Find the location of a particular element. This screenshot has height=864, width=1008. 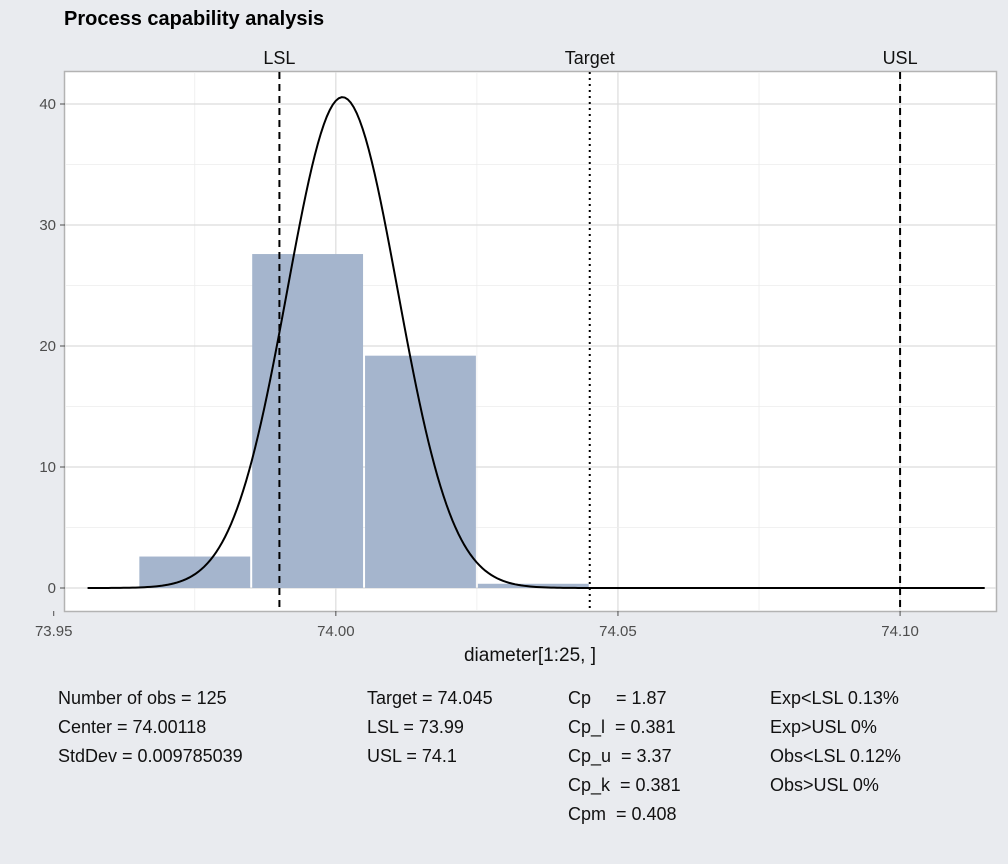

stats-col-specs: Target = 74.045 LSL = 73.99 USL = 74.1 is located at coordinates (430, 727).